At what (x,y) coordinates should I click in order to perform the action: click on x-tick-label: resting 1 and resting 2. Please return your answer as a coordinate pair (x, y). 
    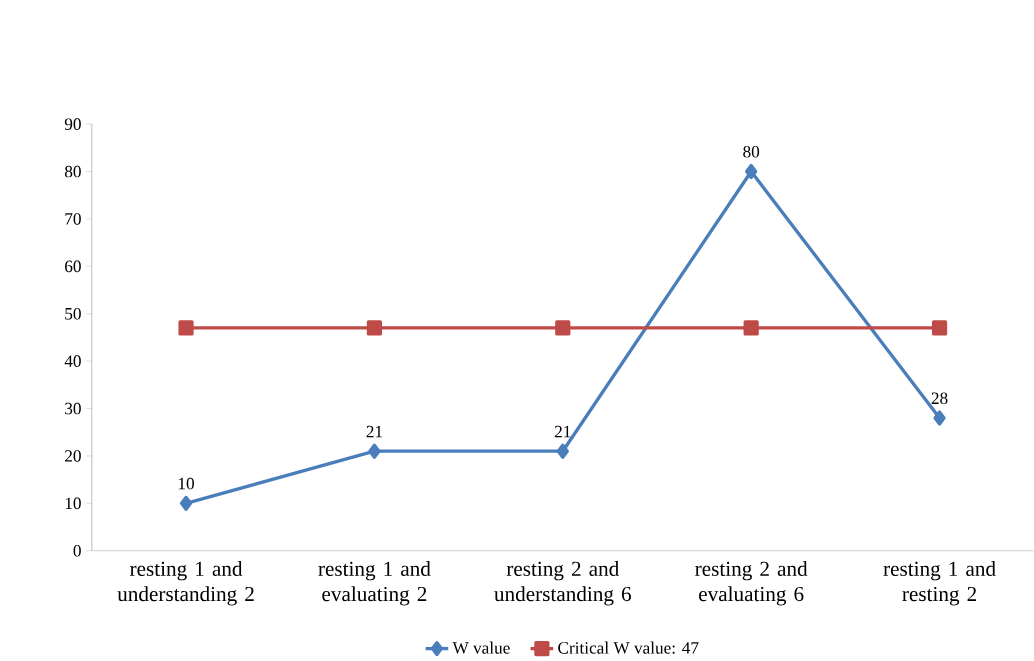
    Looking at the image, I should click on (939, 583).